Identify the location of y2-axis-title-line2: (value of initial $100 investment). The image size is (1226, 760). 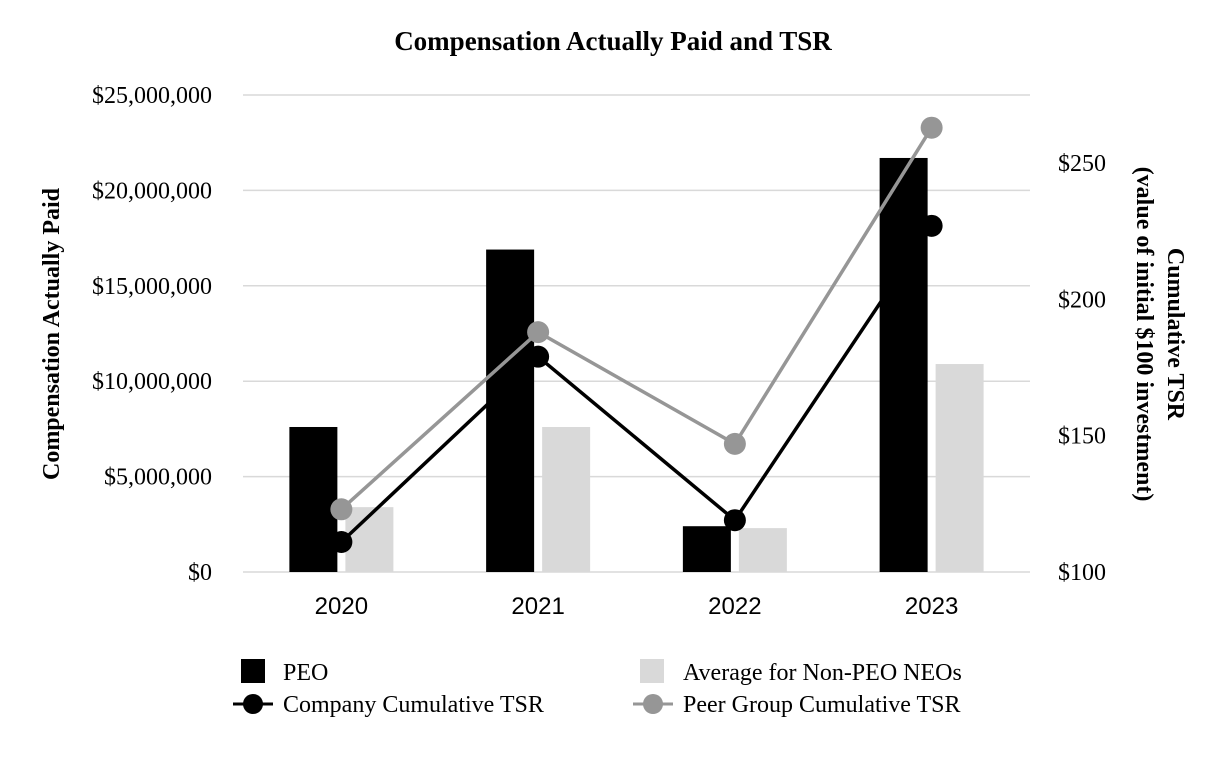
(1144, 334).